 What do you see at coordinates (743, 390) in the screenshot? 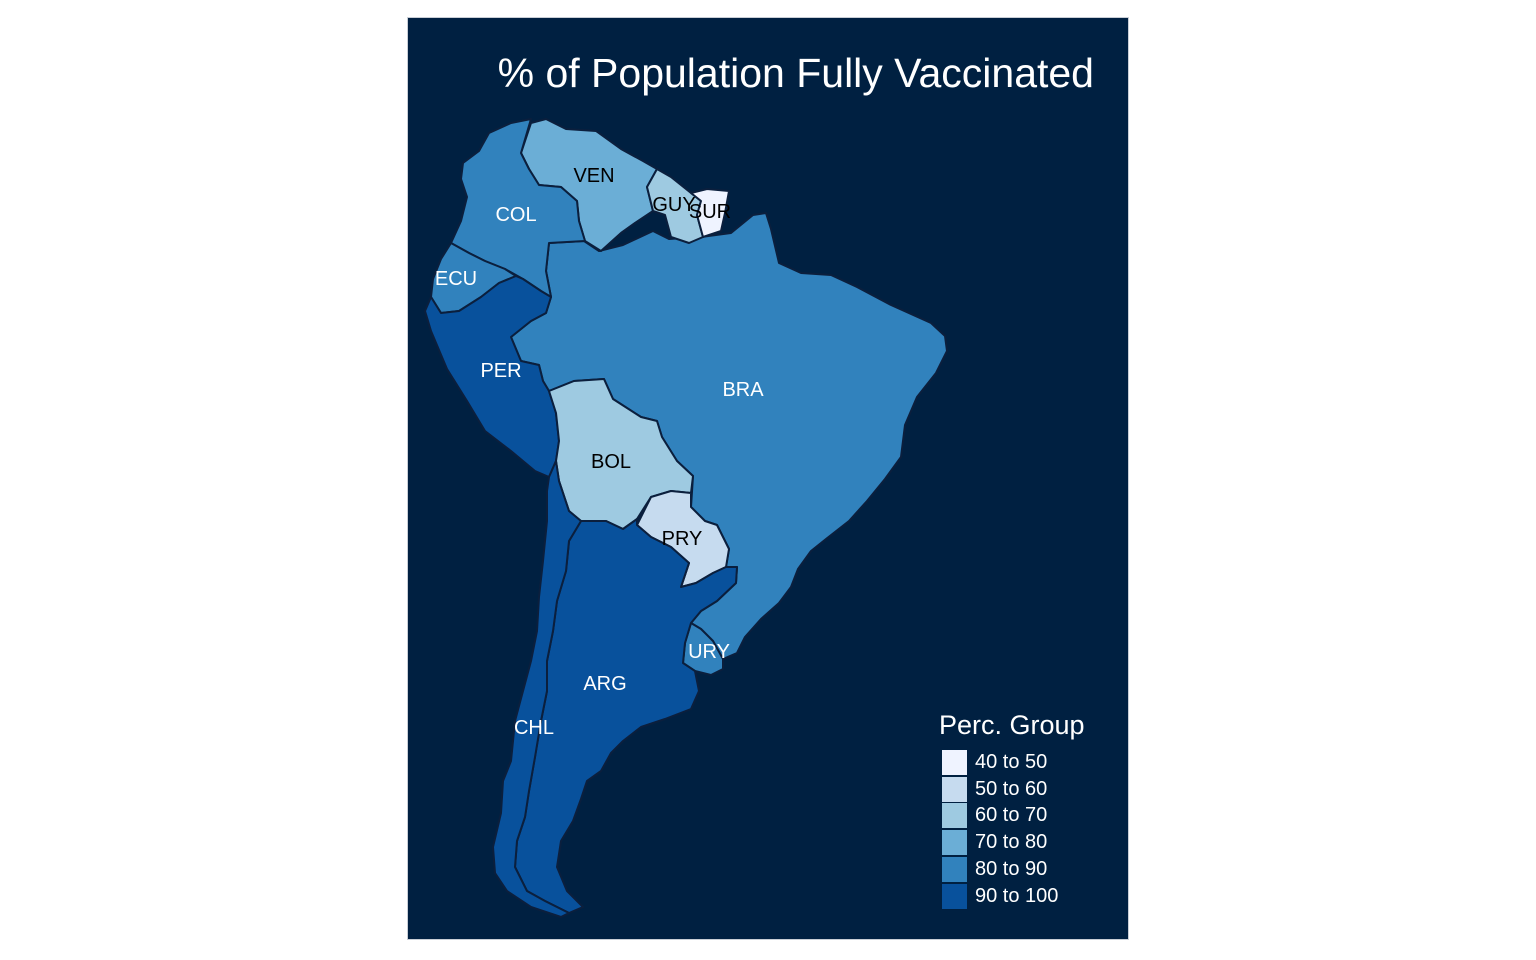
I see `label-bra: BRA` at bounding box center [743, 390].